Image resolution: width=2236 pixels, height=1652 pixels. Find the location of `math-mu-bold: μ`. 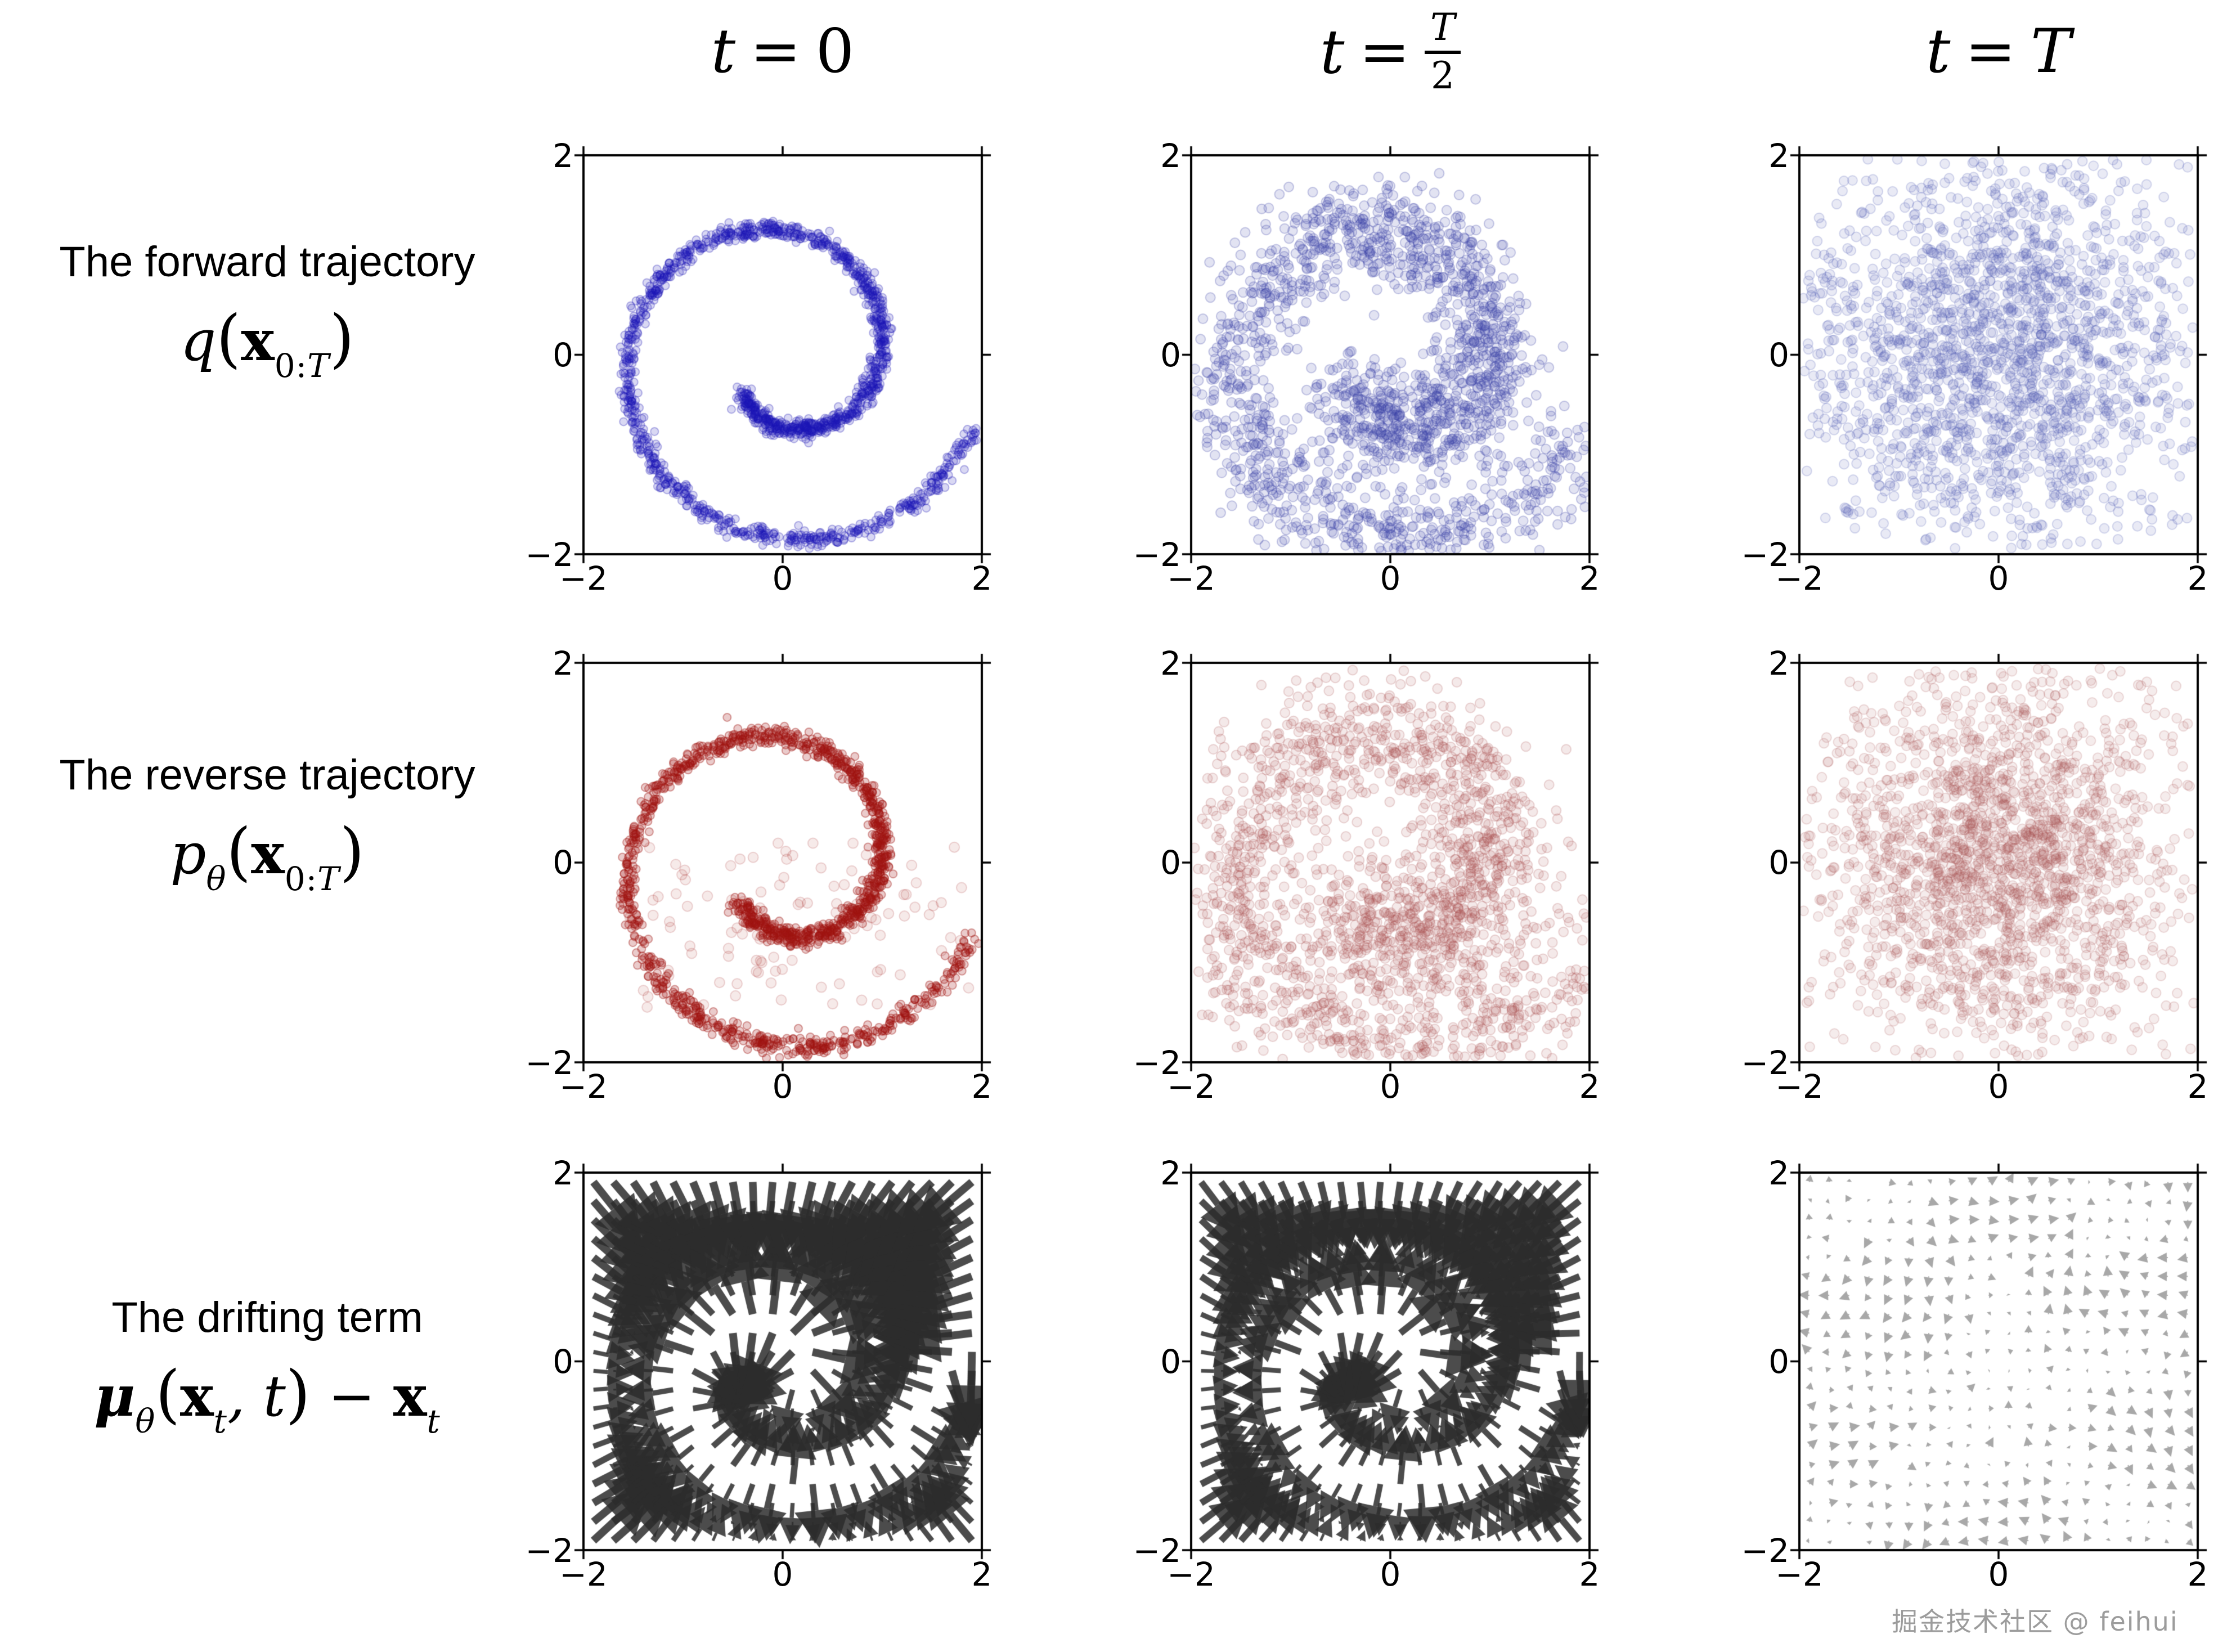

math-mu-bold: μ is located at coordinates (115, 1396).